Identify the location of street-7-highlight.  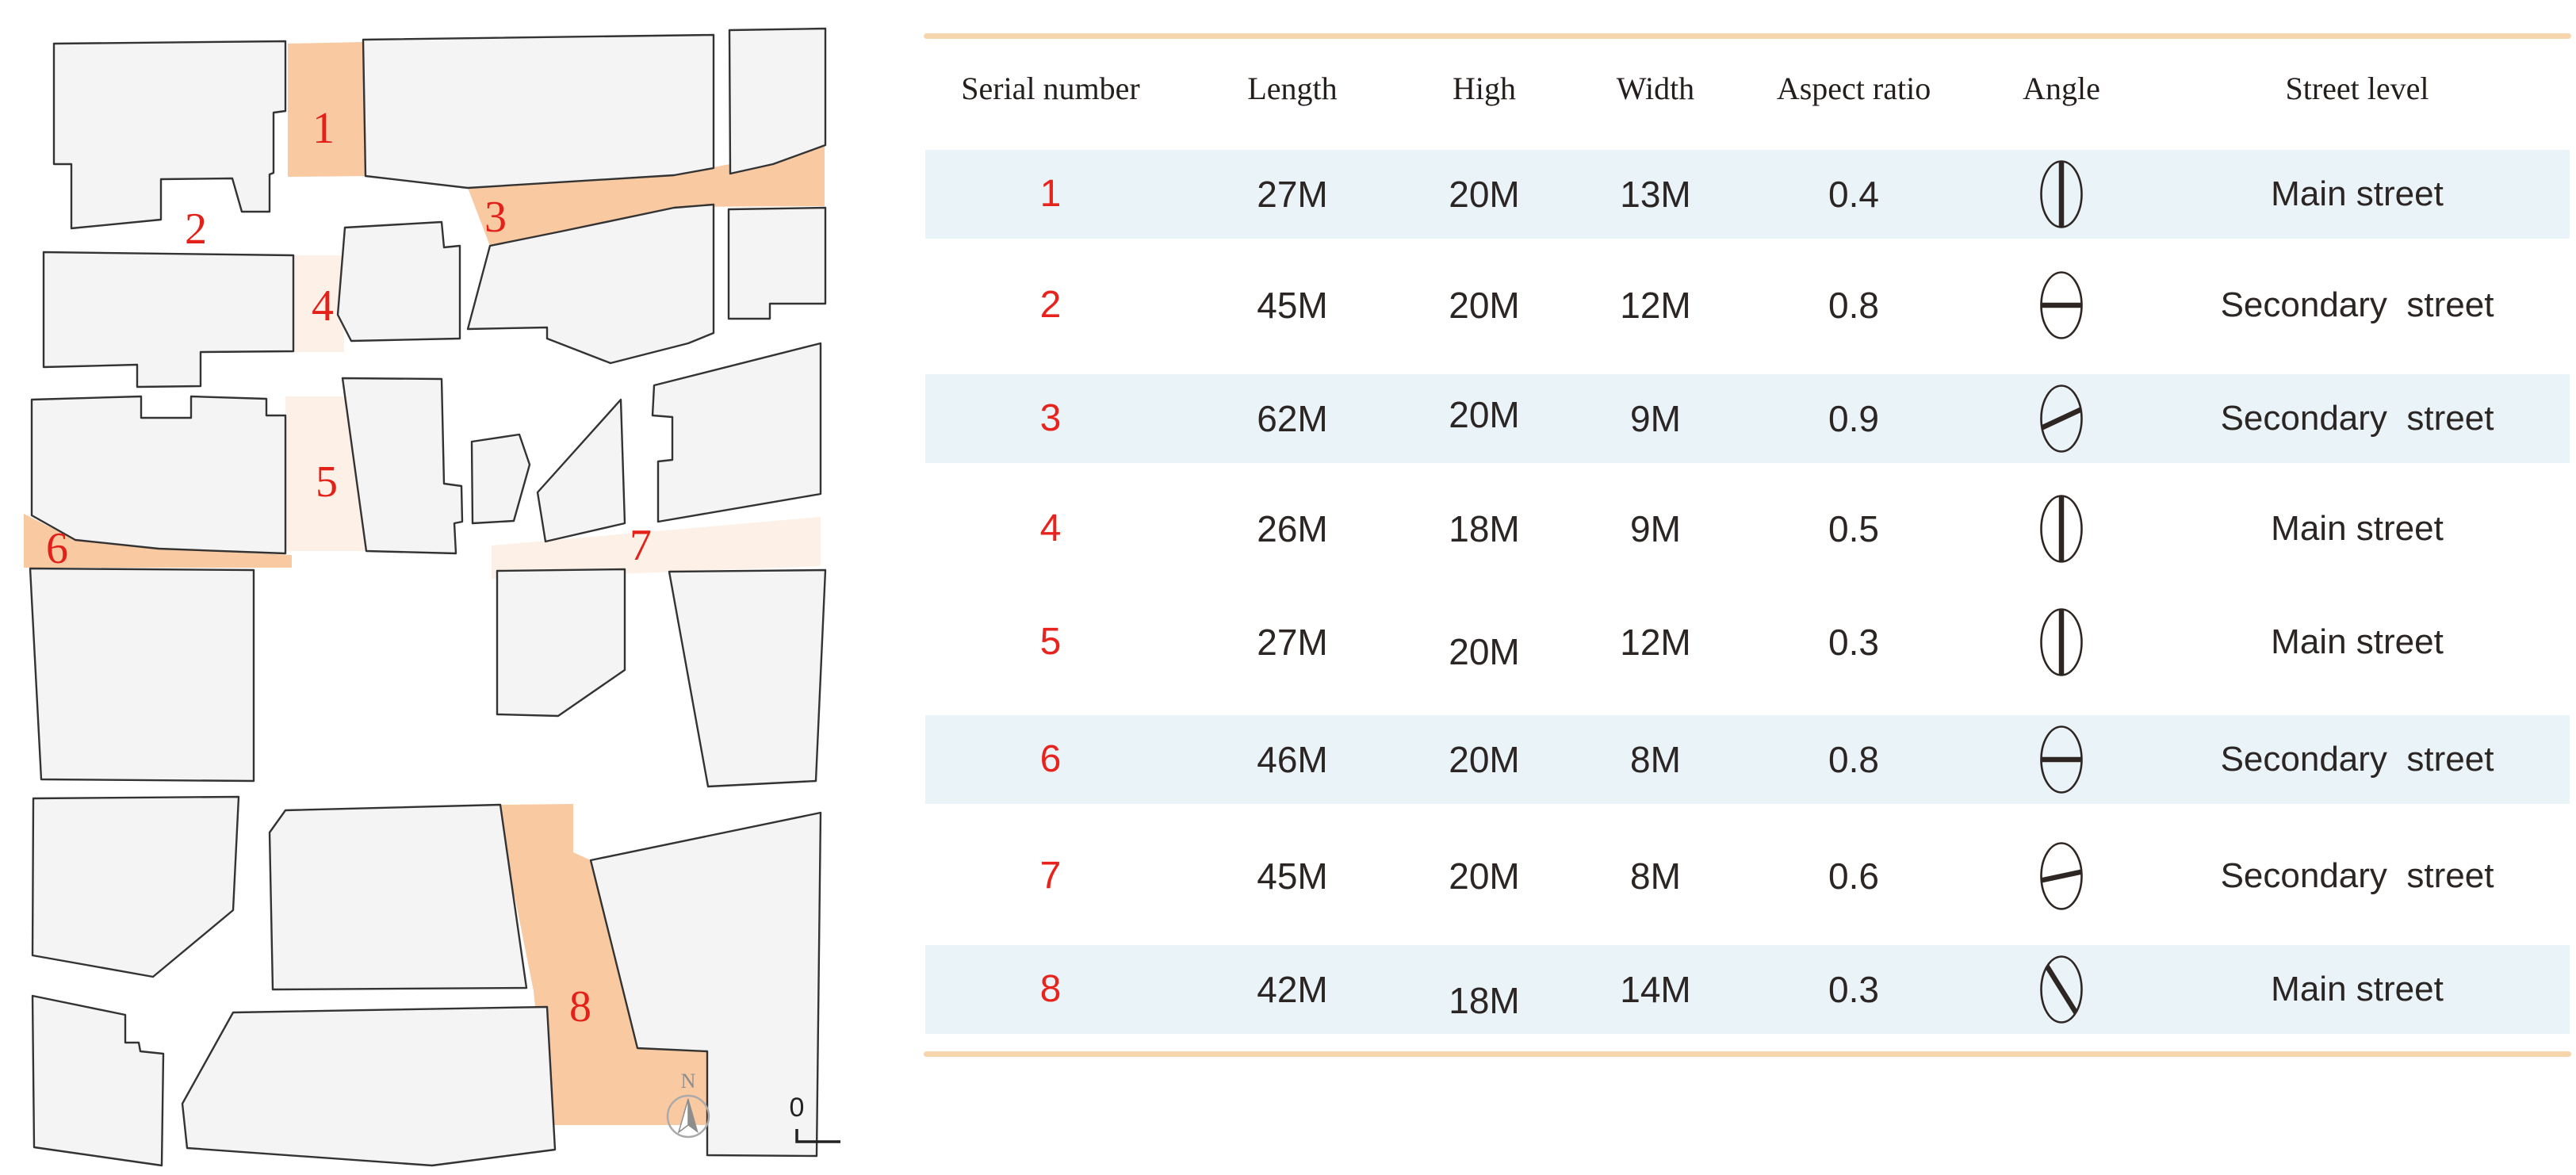
(656, 548).